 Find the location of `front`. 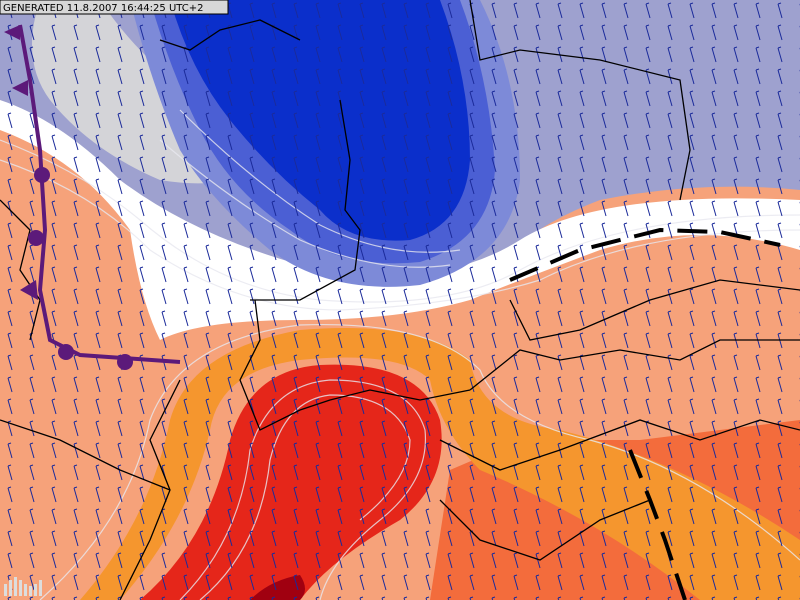

front is located at coordinates (92, 197).